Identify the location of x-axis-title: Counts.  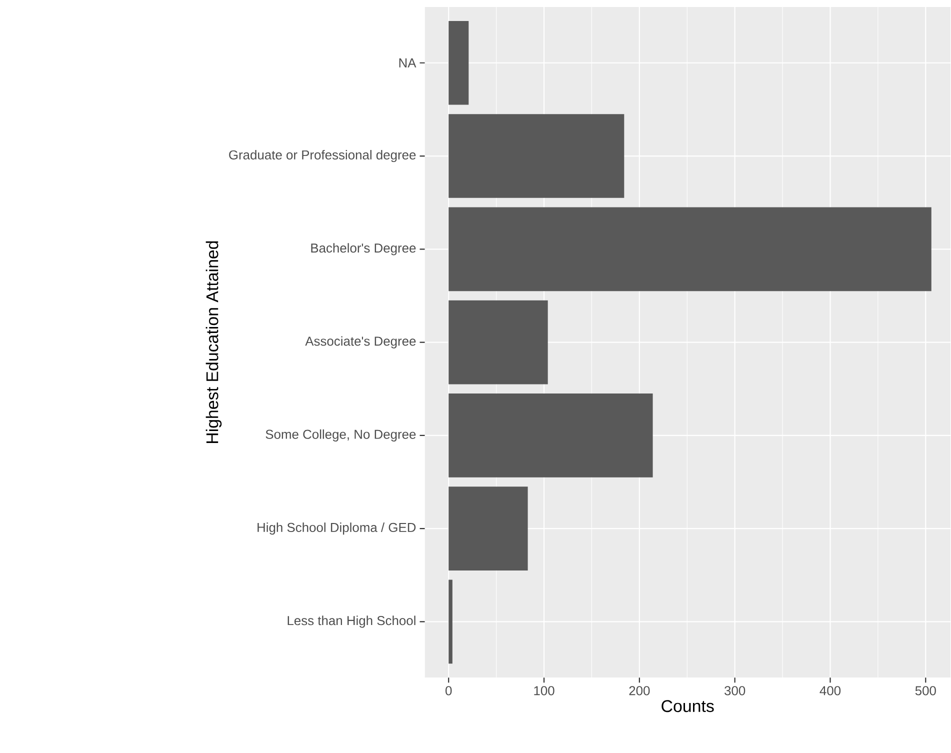
(688, 706).